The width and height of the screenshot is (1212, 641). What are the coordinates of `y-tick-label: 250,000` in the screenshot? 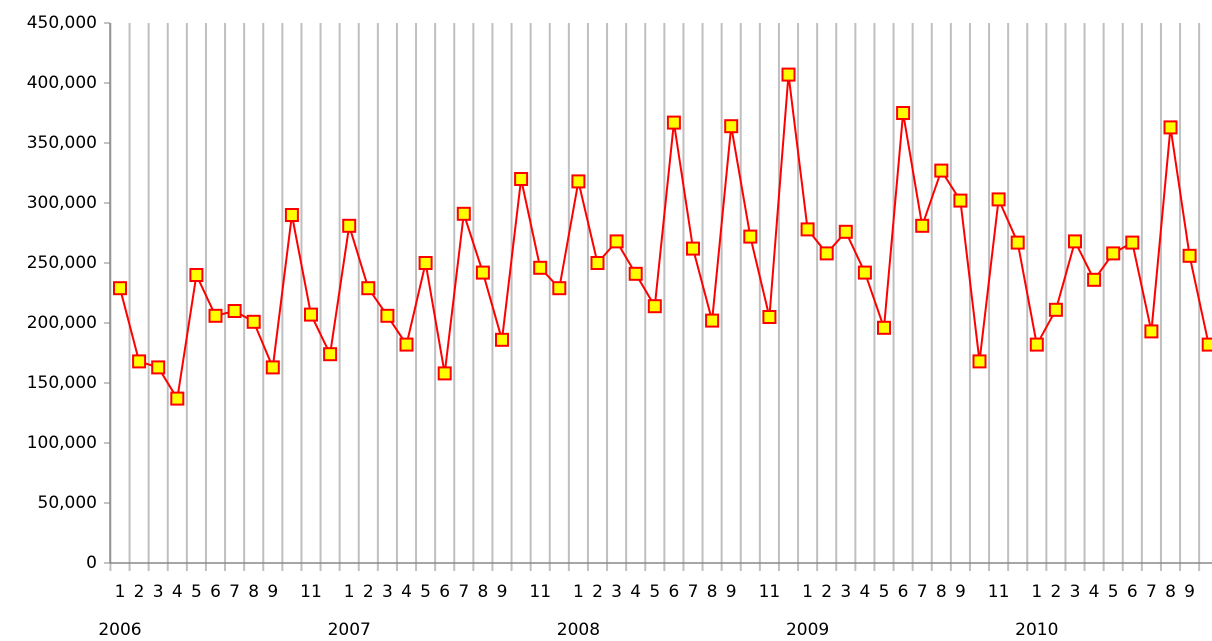 It's located at (62, 263).